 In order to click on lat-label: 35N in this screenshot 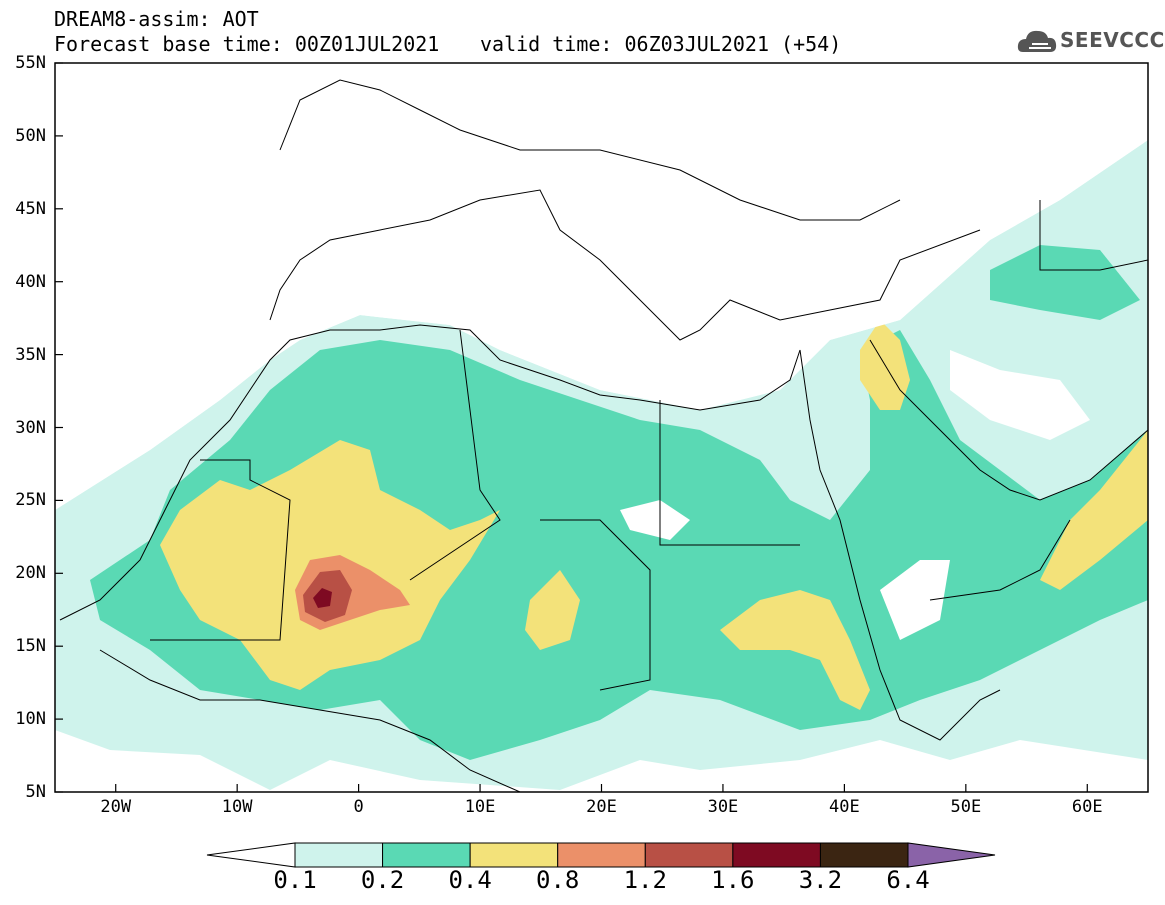, I will do `click(30, 354)`.